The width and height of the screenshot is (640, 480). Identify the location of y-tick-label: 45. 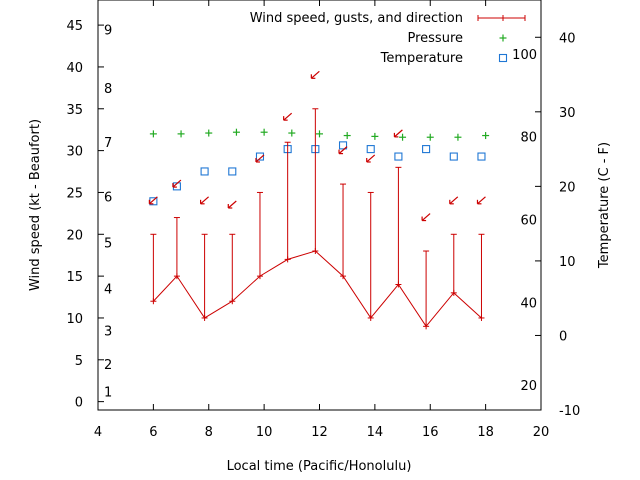
(74, 26).